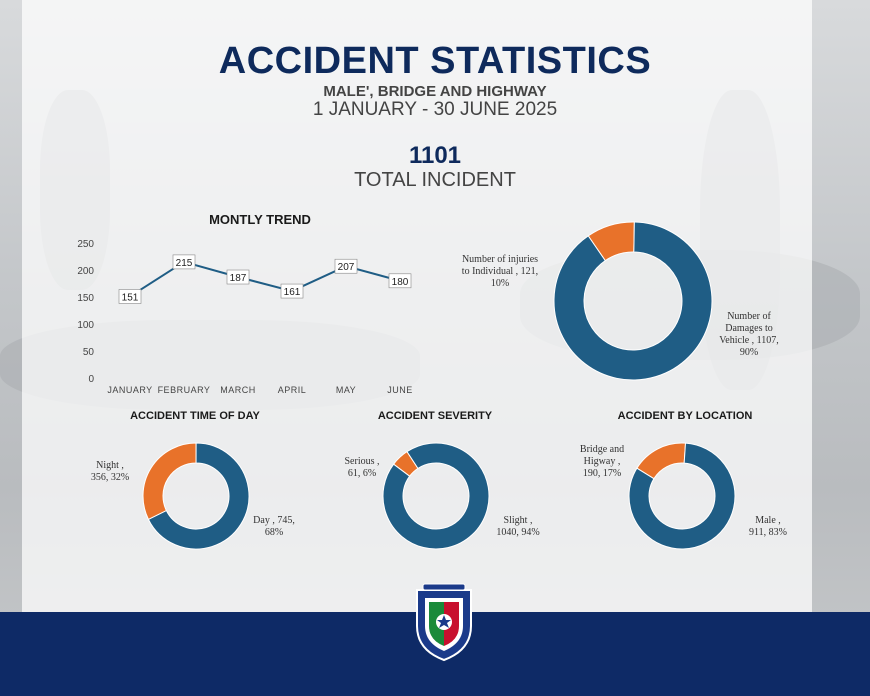  What do you see at coordinates (85, 244) in the screenshot?
I see `y-tick-label: 250` at bounding box center [85, 244].